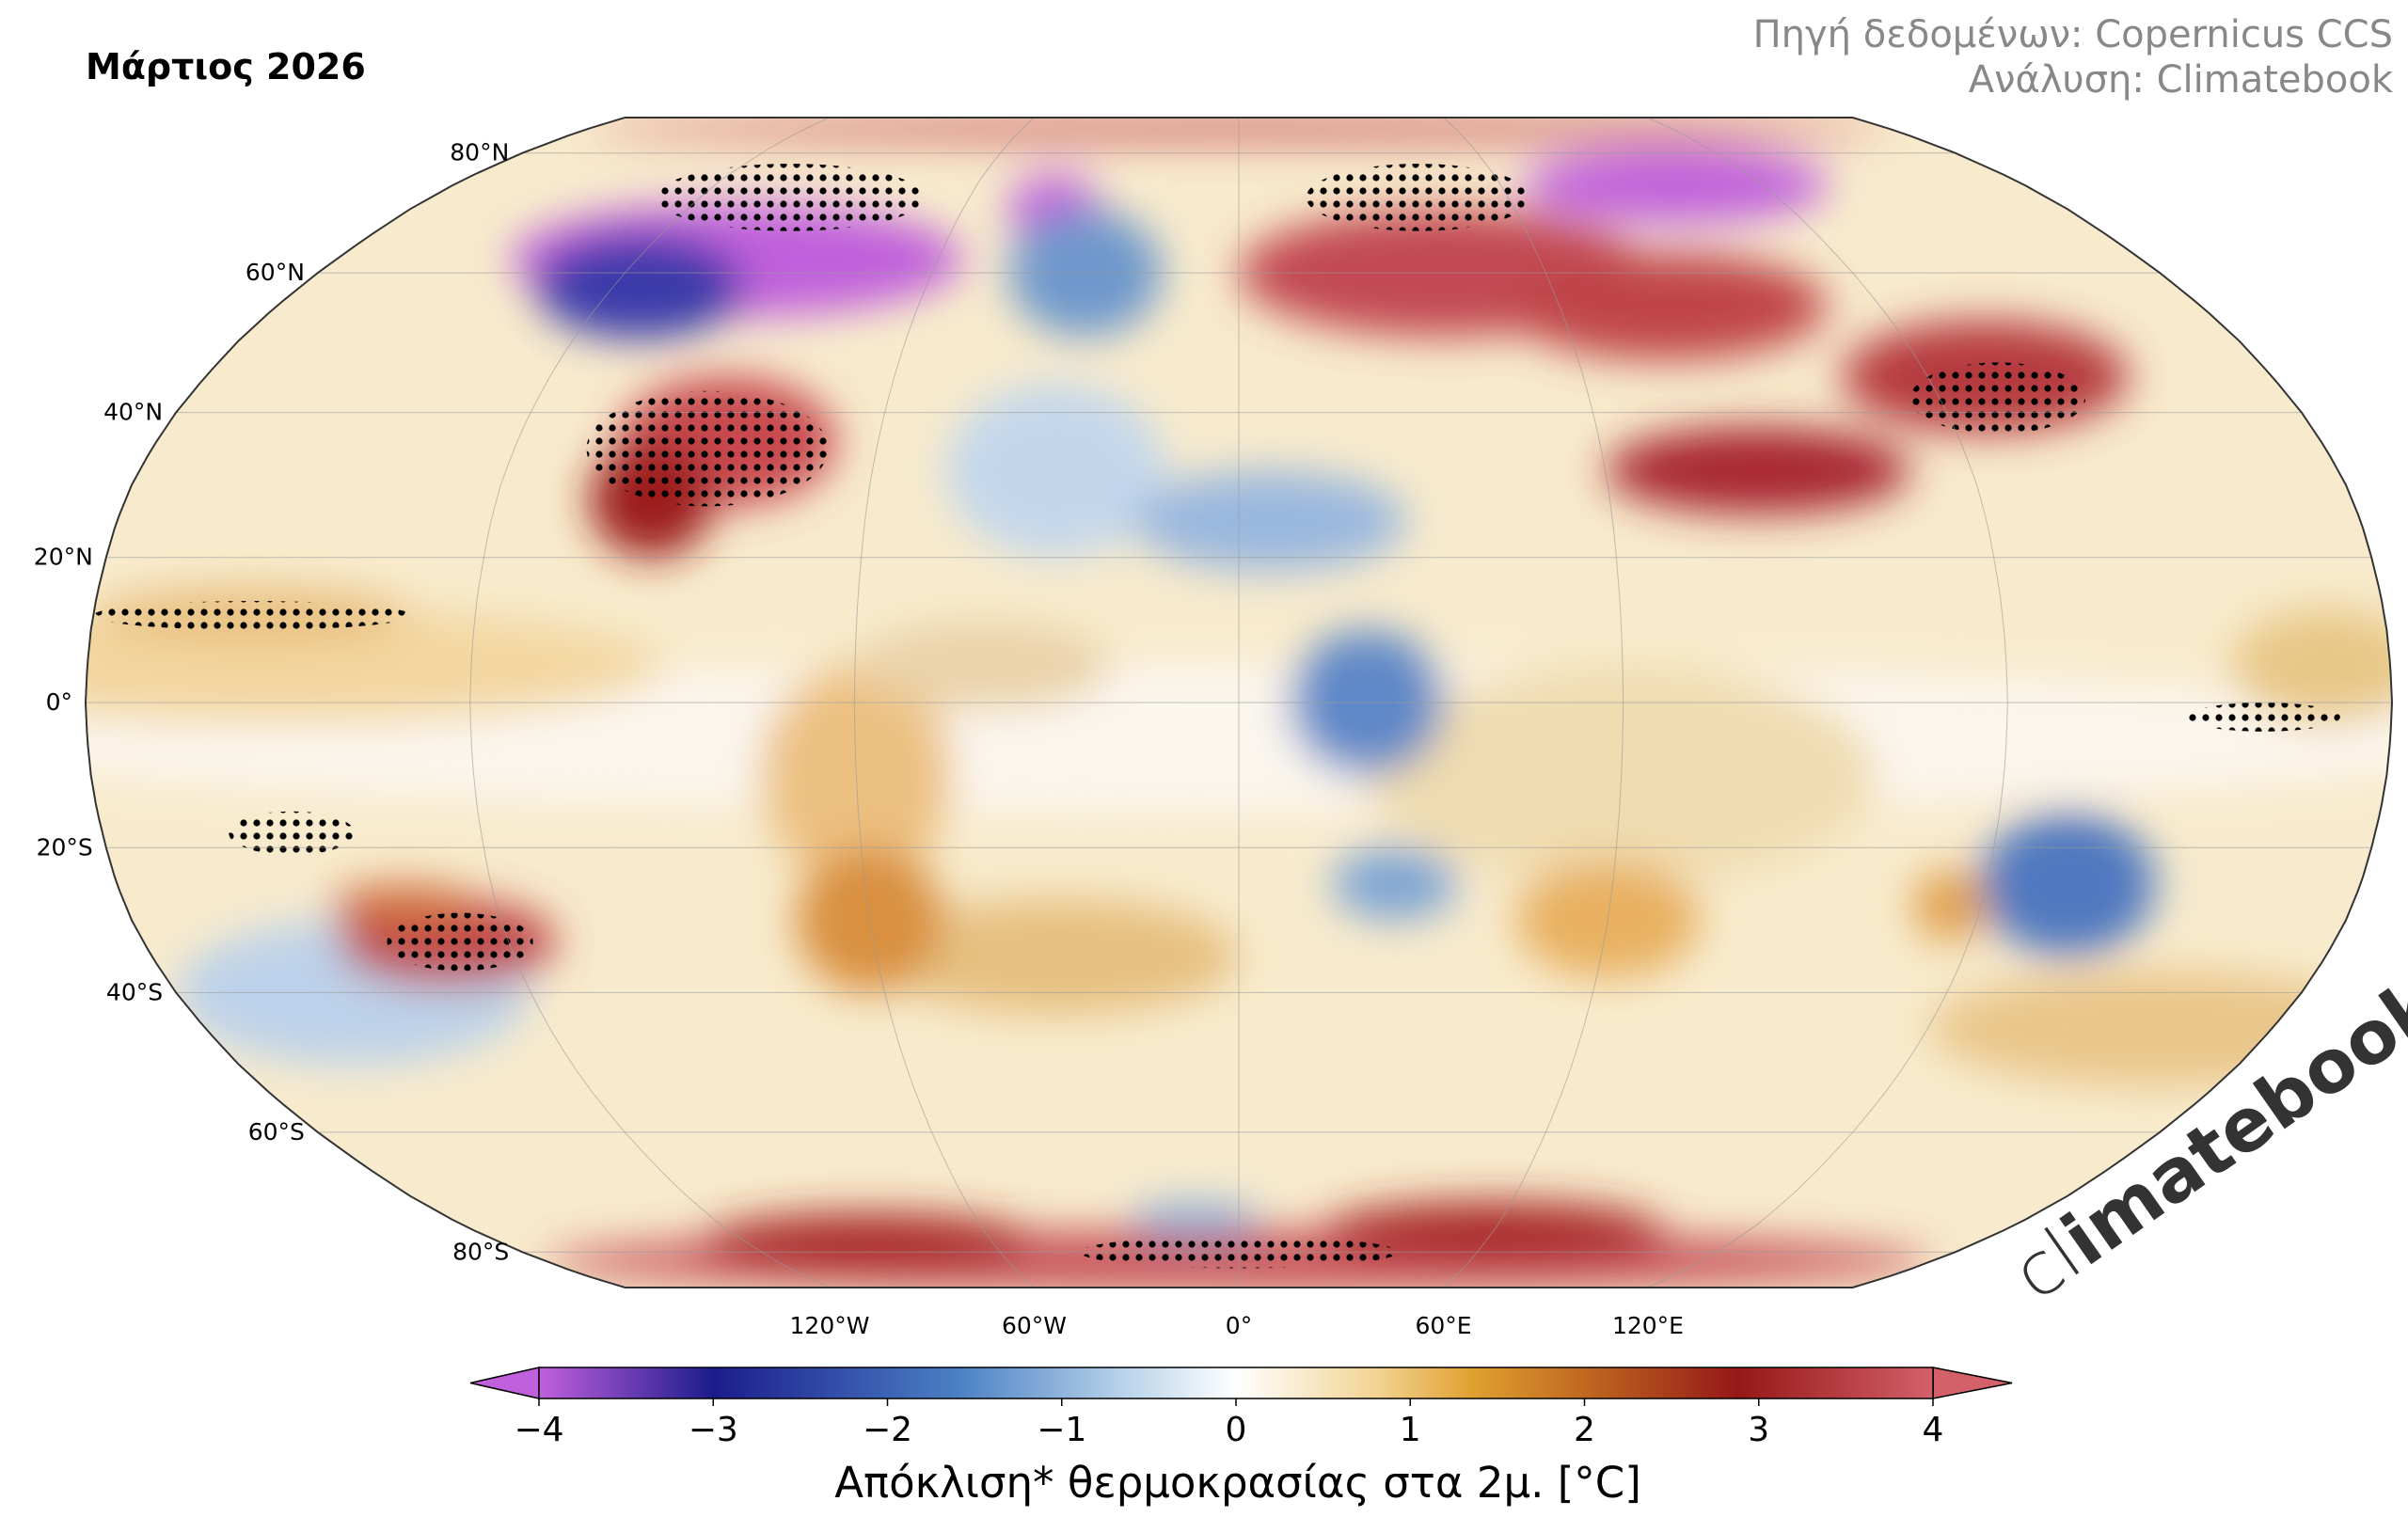 This screenshot has width=2408, height=1517. What do you see at coordinates (226, 66) in the screenshot?
I see `title: Μάρτιος 2026` at bounding box center [226, 66].